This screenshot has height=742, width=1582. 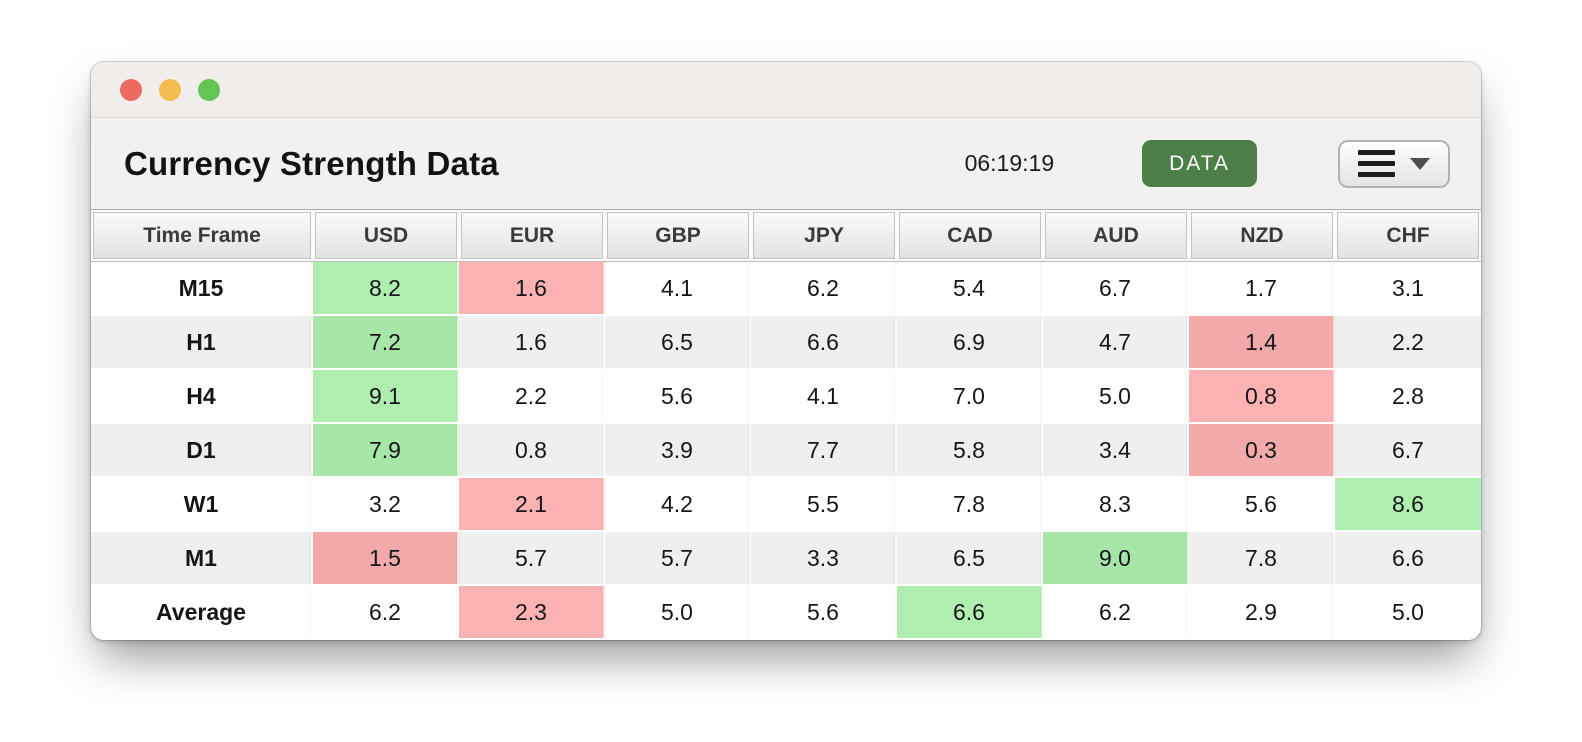 I want to click on table-row-d1: D1 7.9 0.8 3.9 7.7 5.8 3.4 0.3 6.7, so click(x=786, y=451).